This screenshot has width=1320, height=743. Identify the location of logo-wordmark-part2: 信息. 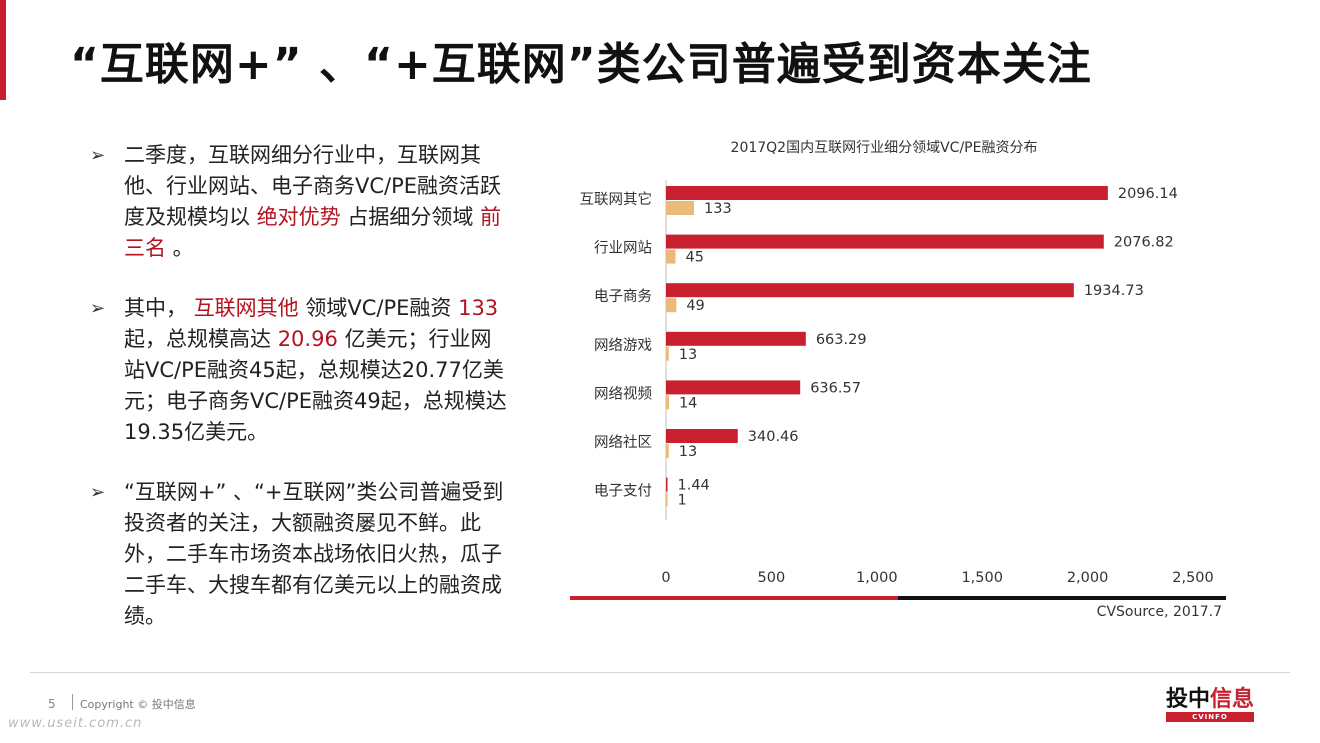
(1232, 699).